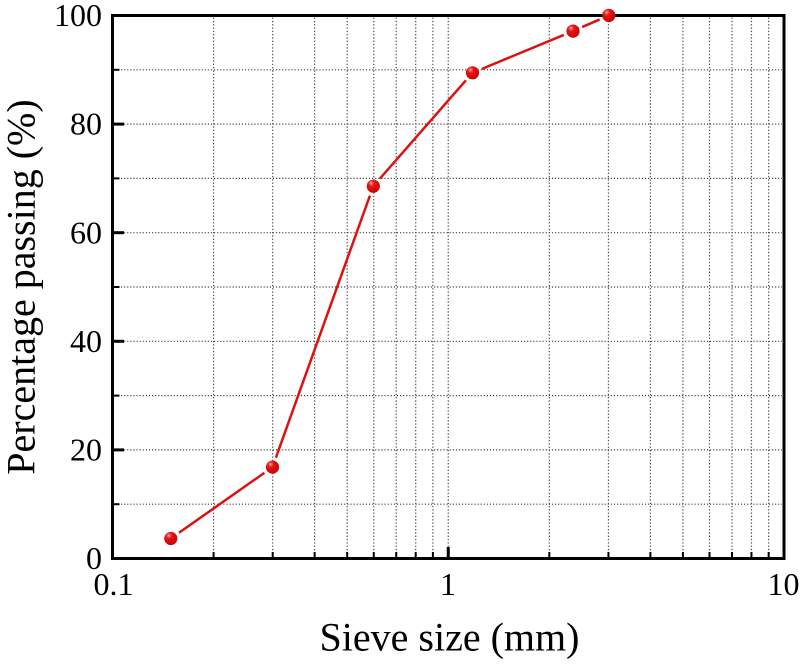 This screenshot has height=666, width=800. I want to click on svg-text: 60, so click(86, 232).